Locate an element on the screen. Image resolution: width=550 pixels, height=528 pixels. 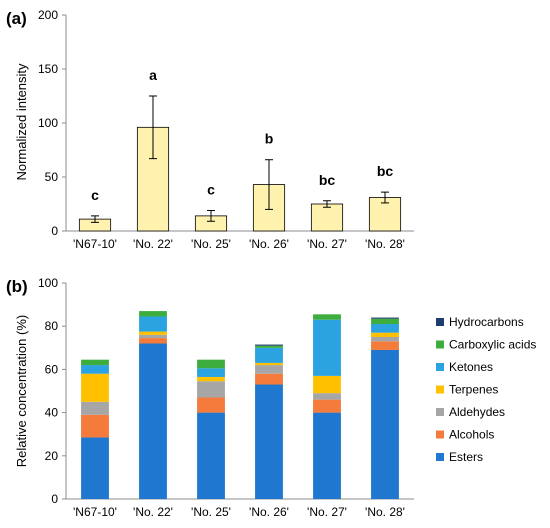
chart-a-y-tick-label: 0 is located at coordinates (54, 231).